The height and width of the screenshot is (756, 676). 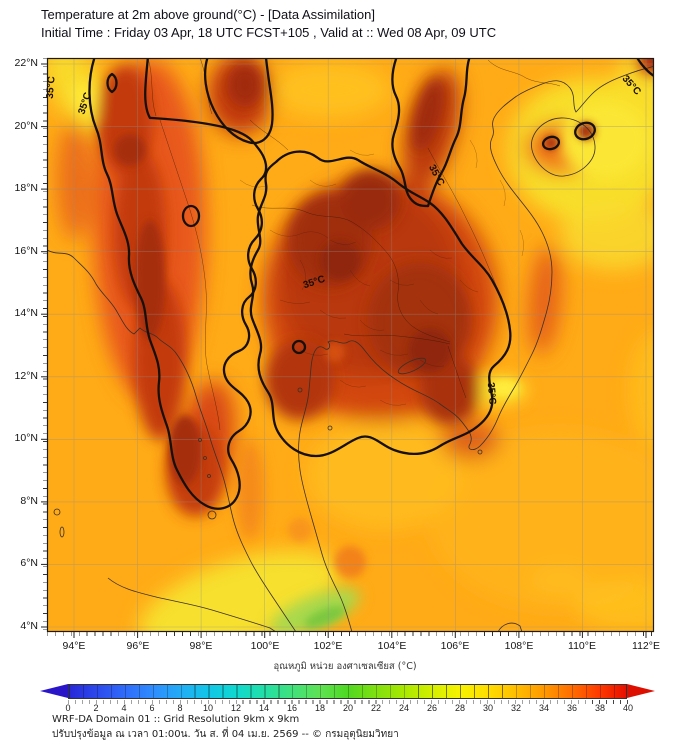 I want to click on colorbar-tick-label: 16, so click(x=291, y=708).